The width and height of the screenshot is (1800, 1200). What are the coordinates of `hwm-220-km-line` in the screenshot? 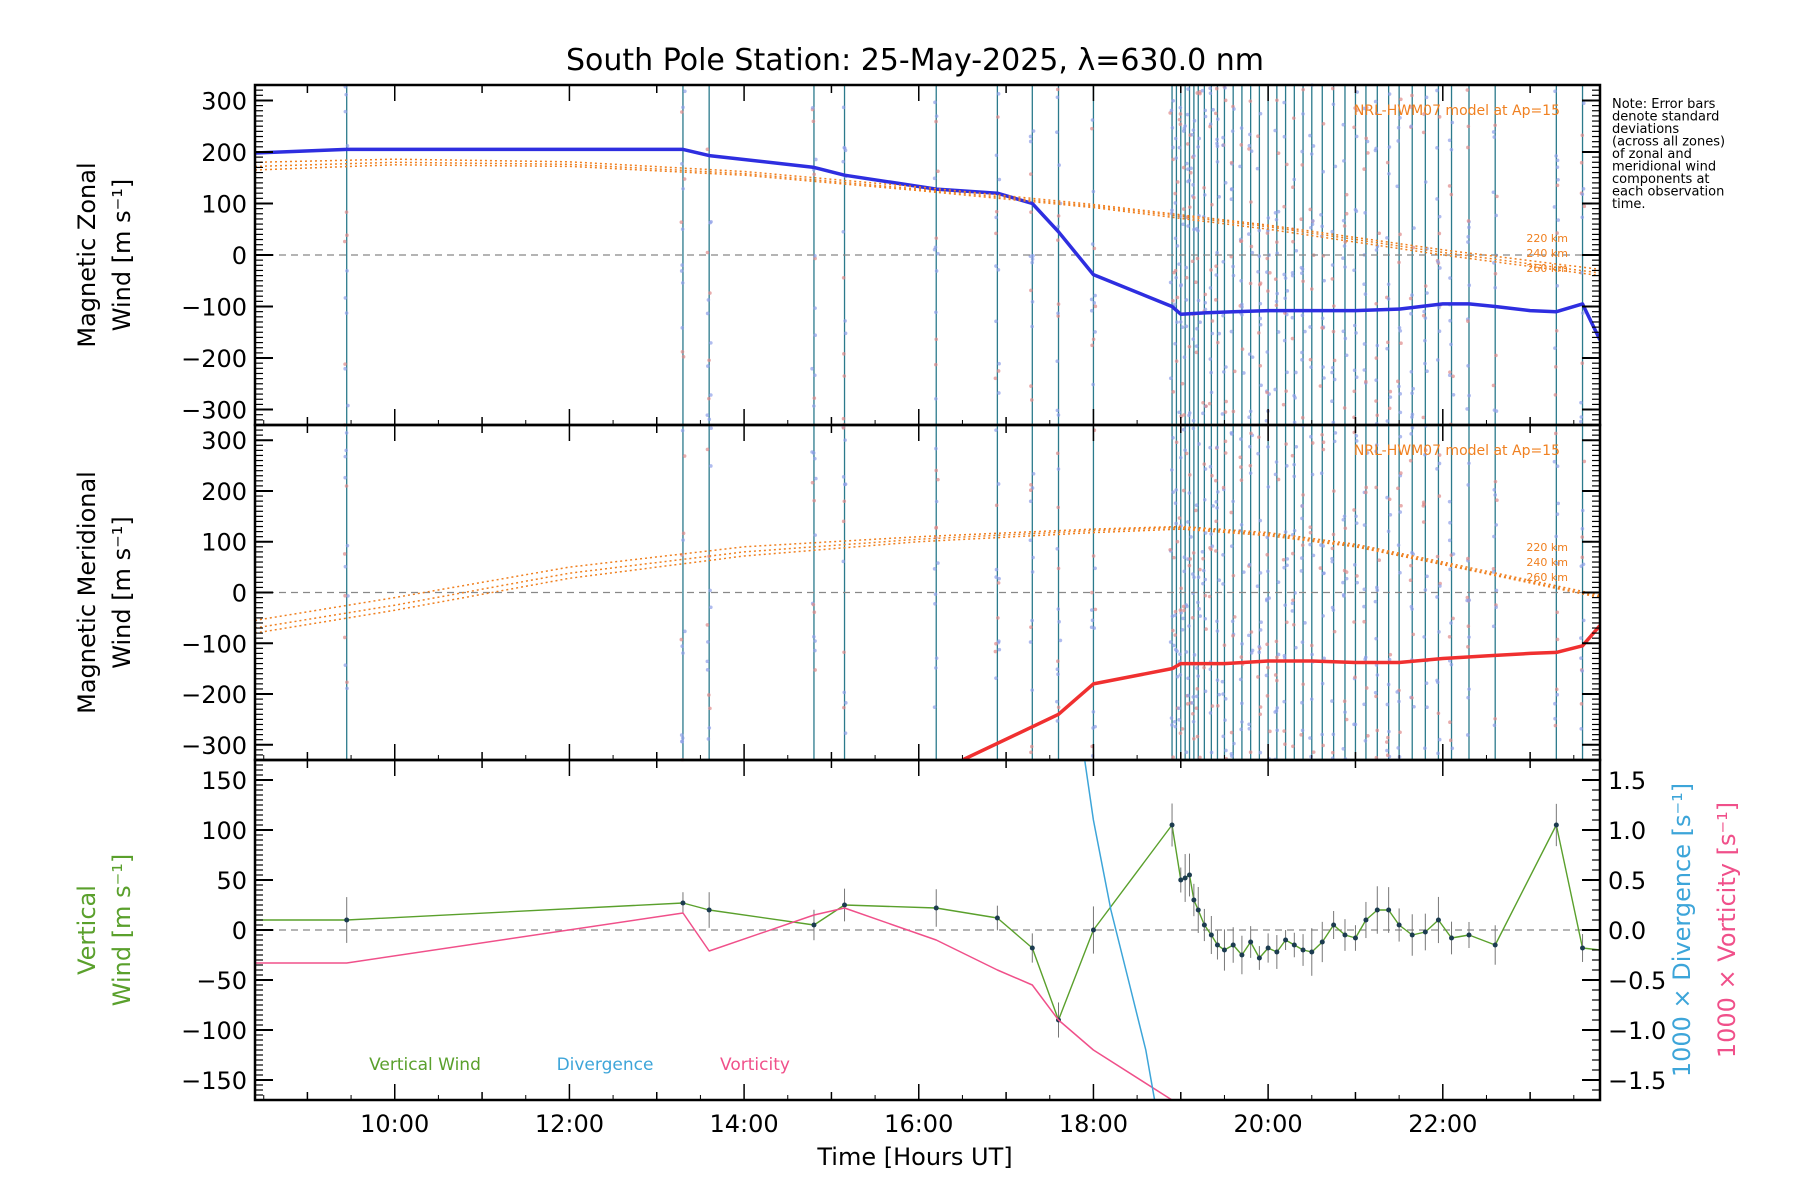 It's located at (927, 573).